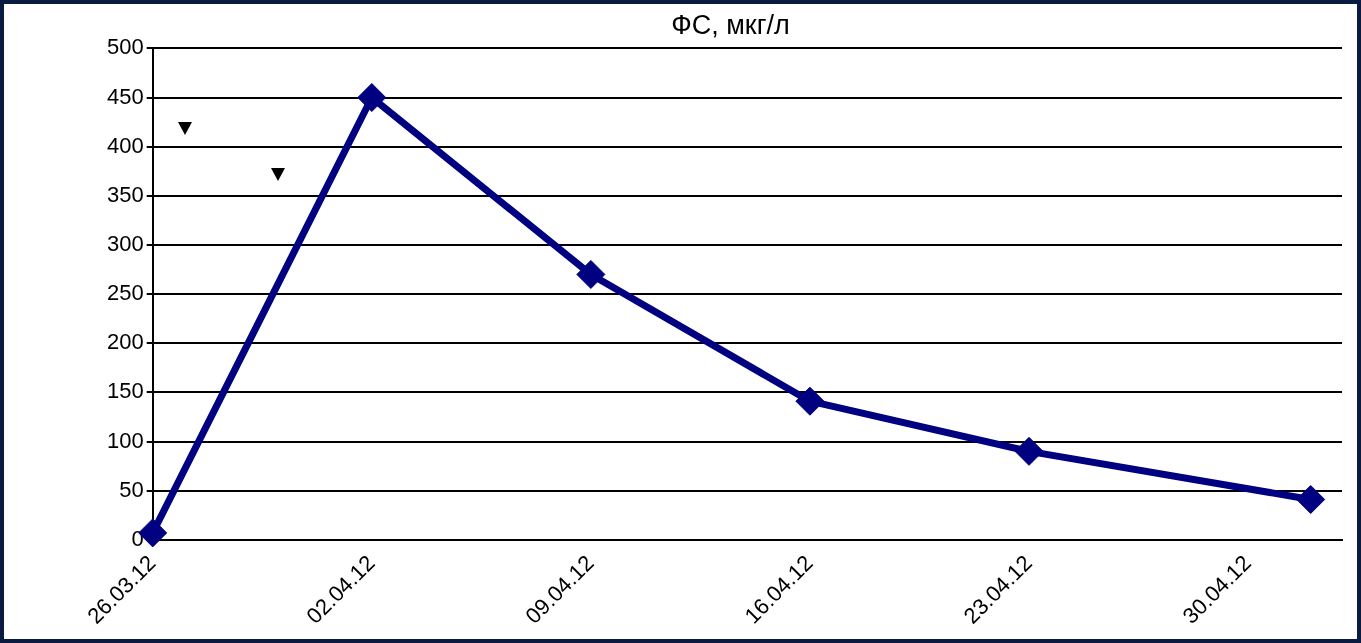 The height and width of the screenshot is (643, 1361). I want to click on y-tick-label: 450, so click(125, 96).